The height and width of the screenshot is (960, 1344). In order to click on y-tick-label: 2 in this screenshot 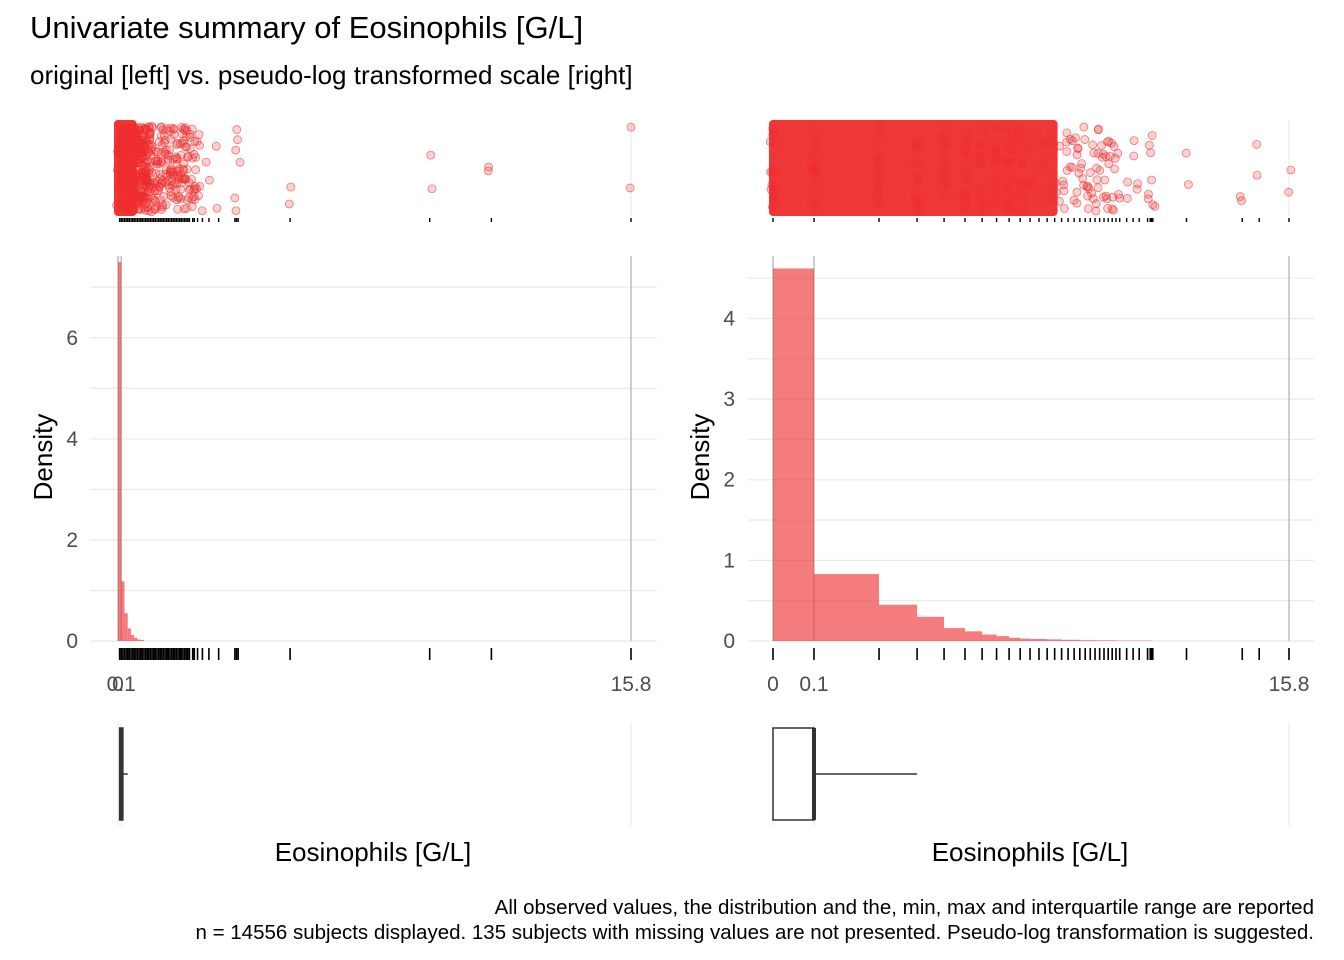, I will do `click(72, 540)`.